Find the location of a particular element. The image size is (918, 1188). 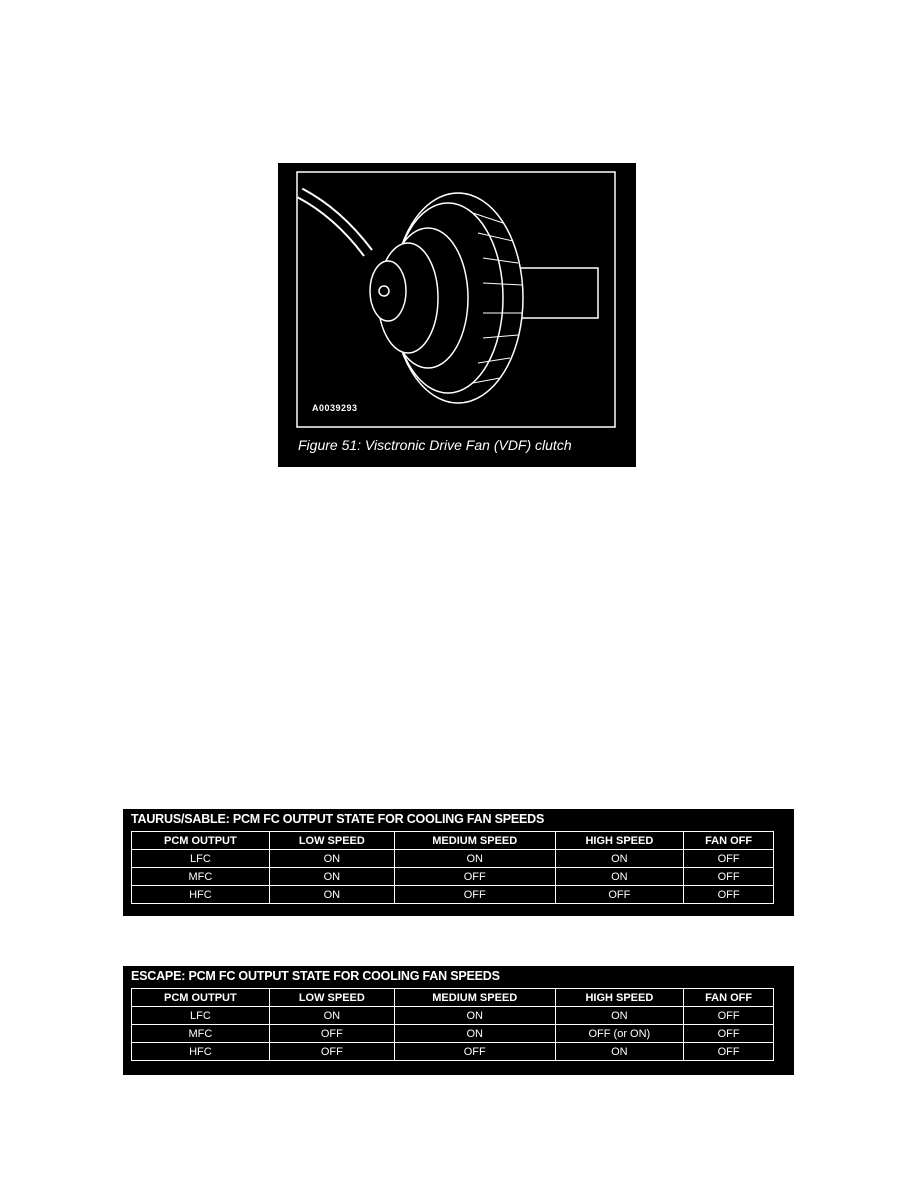

fan-clutch-illustration is located at coordinates (456, 299).